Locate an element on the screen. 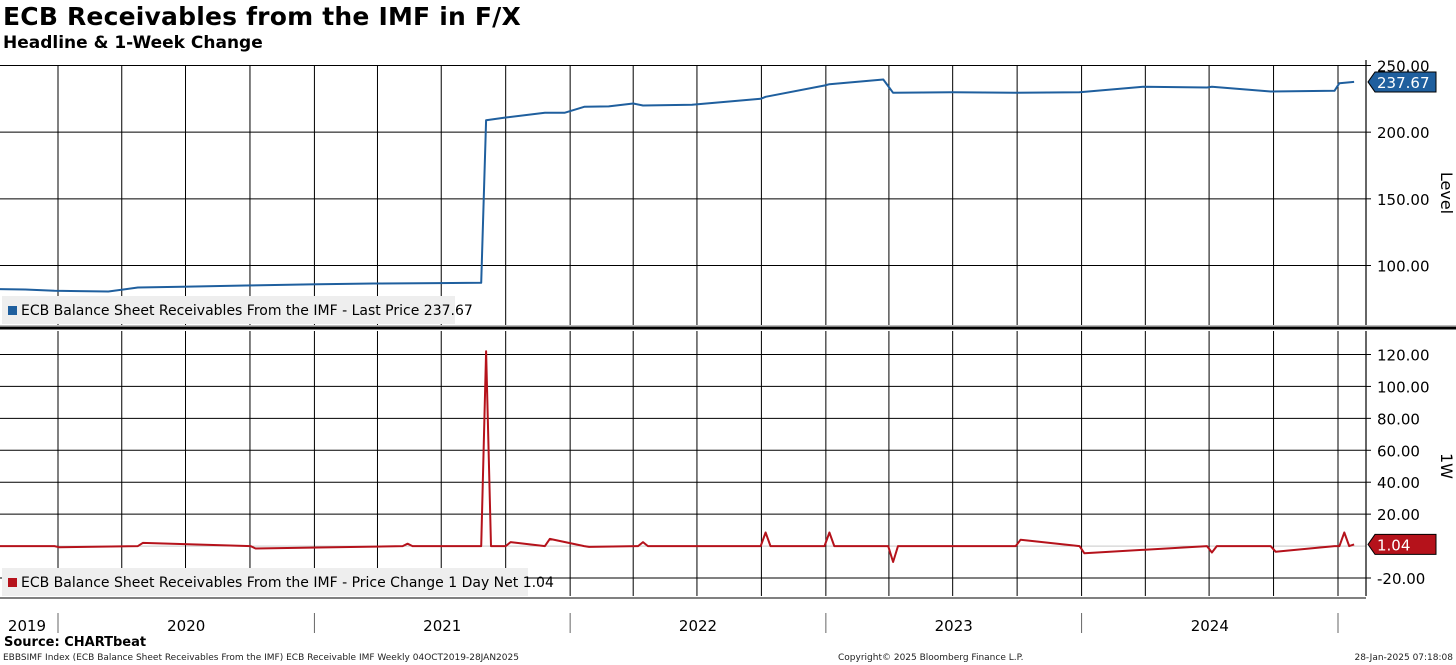 The height and width of the screenshot is (665, 1456). lower-ytick-label: 80.00 is located at coordinates (1398, 419).